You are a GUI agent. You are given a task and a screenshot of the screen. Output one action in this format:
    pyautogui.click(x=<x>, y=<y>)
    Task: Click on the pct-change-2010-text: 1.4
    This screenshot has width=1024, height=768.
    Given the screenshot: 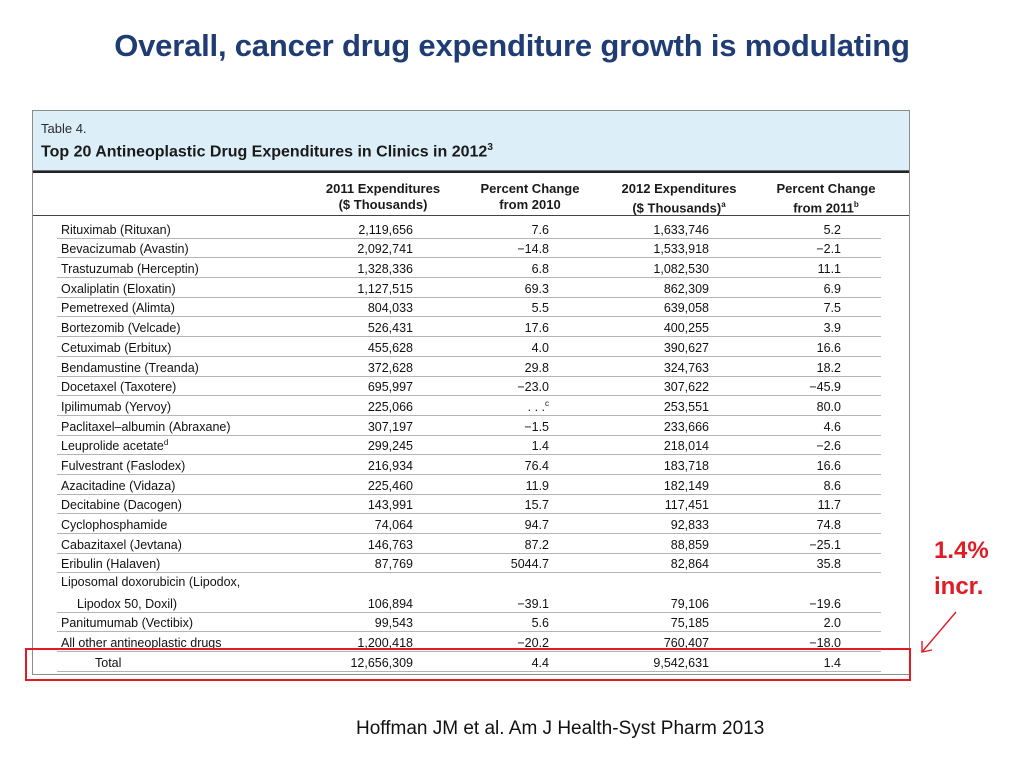 What is the action you would take?
    pyautogui.click(x=540, y=446)
    